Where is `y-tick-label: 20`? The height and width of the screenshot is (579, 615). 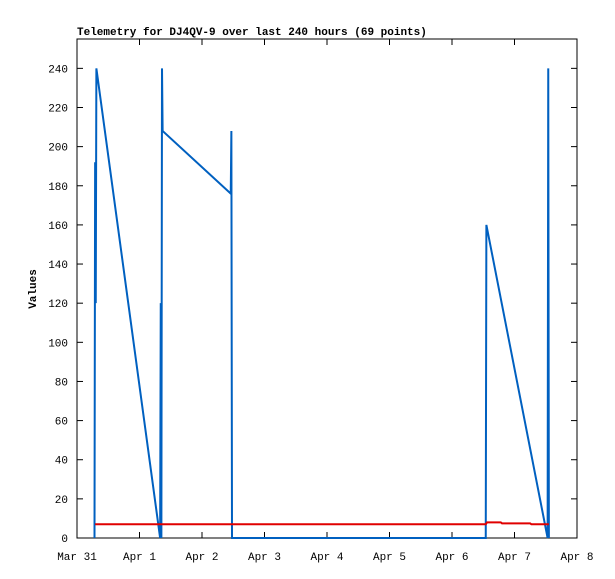
y-tick-label: 20 is located at coordinates (61, 501).